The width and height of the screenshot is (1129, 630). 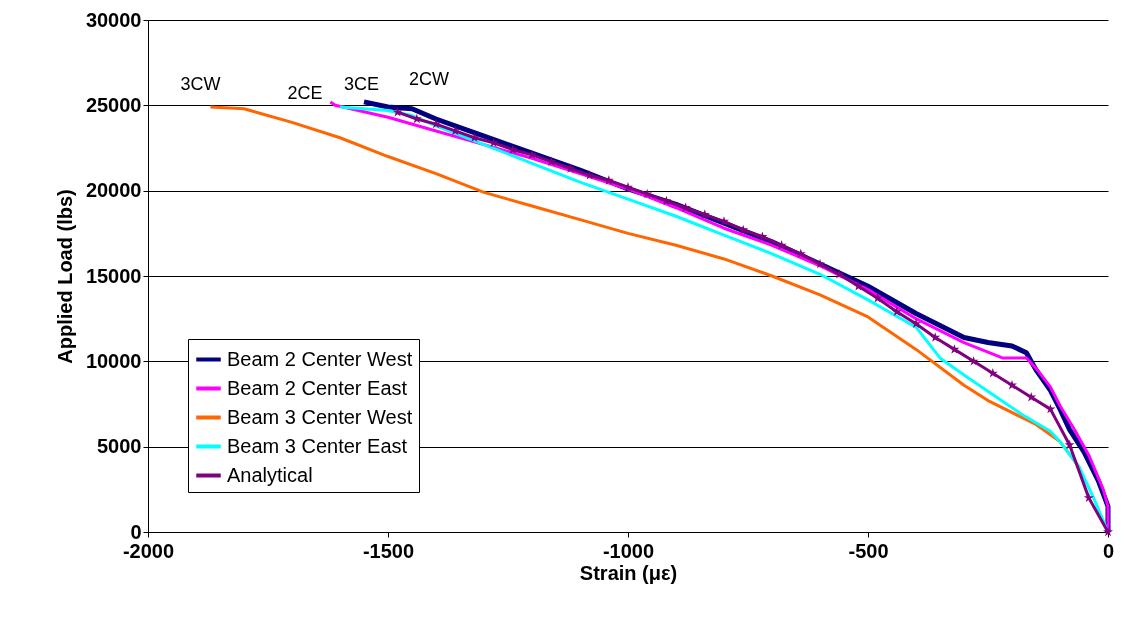 What do you see at coordinates (1108, 550) in the screenshot?
I see `x-tick-label: 0` at bounding box center [1108, 550].